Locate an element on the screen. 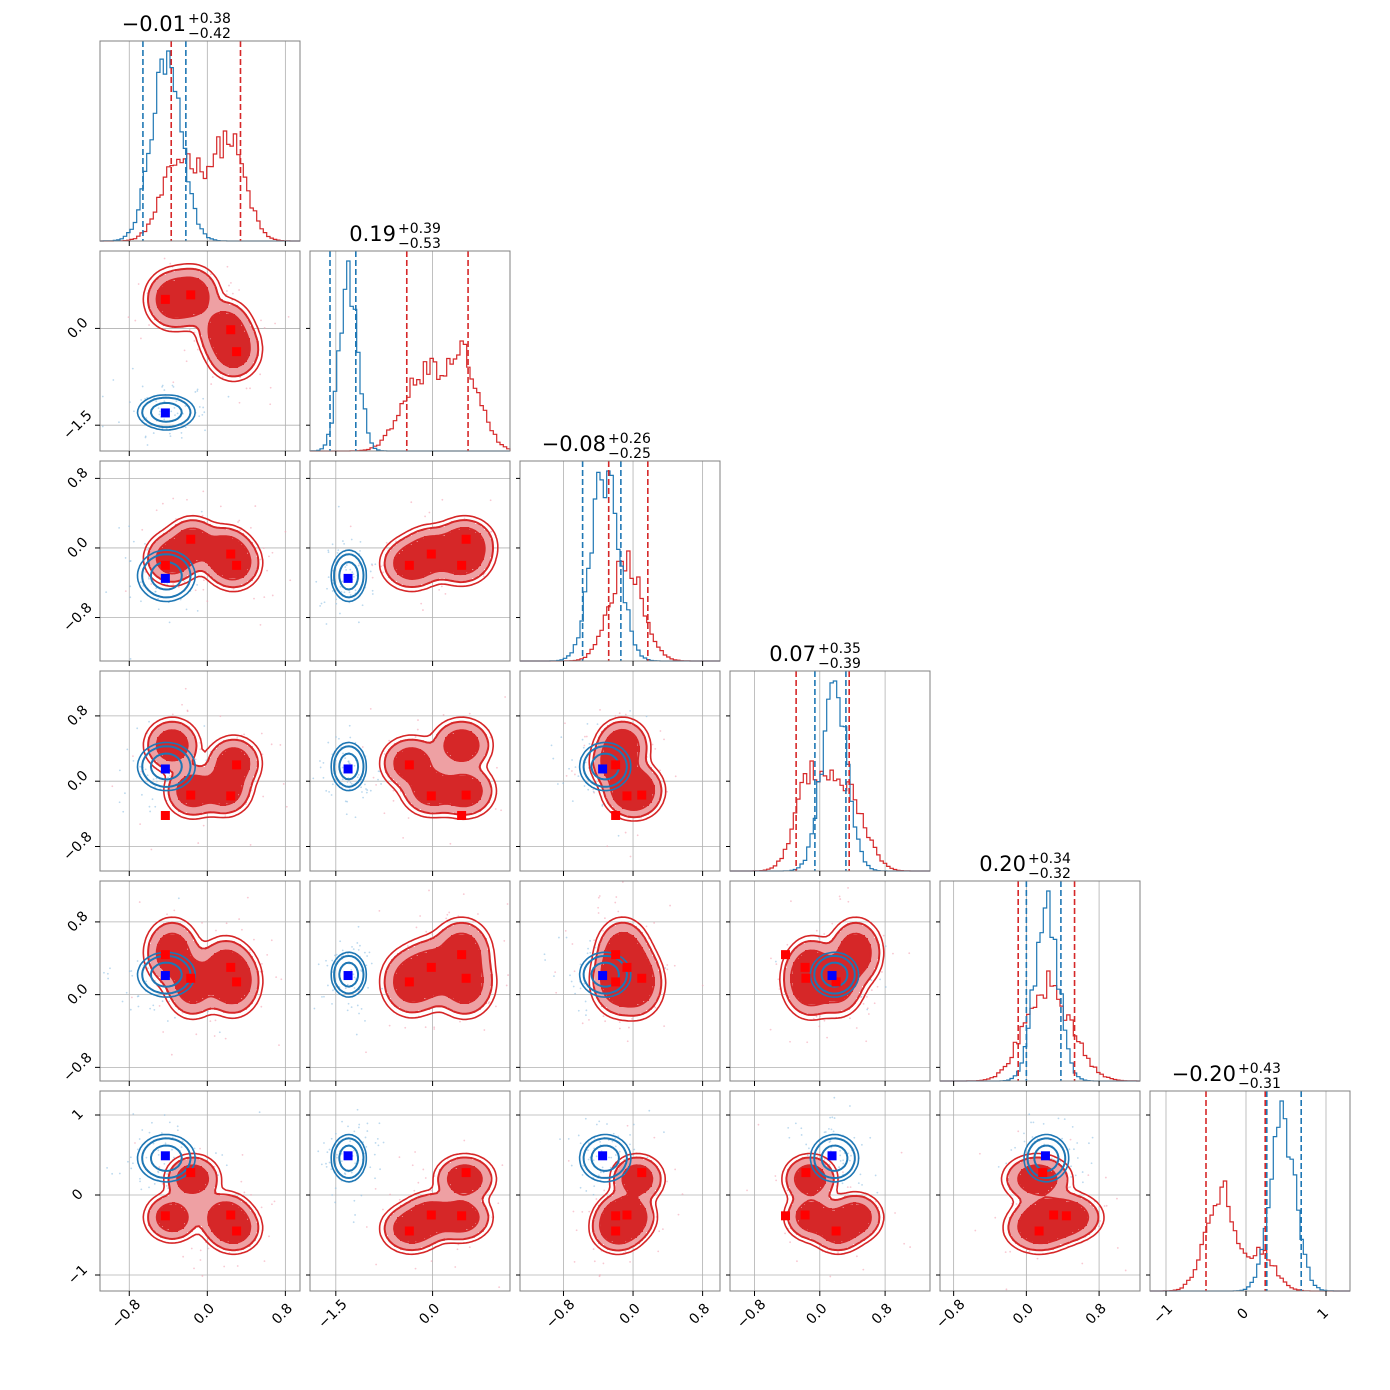 The image size is (1390, 1390). title-minus: −0.32 is located at coordinates (1049, 874).